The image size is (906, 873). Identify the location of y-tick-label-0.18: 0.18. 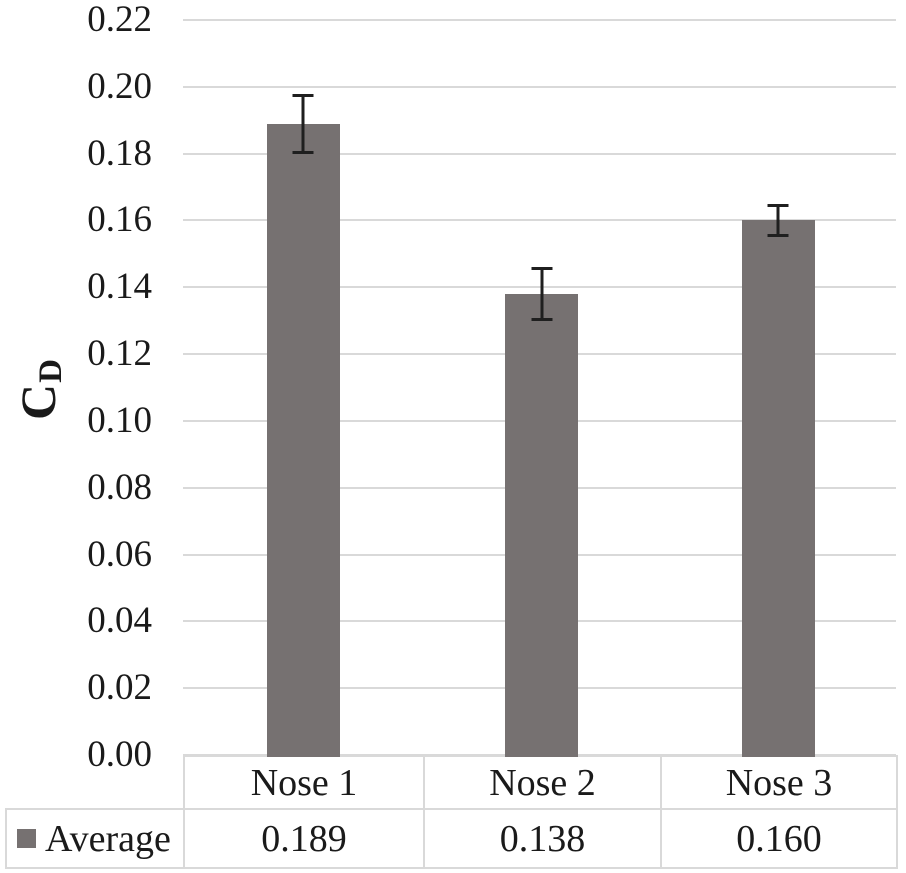
(119, 153).